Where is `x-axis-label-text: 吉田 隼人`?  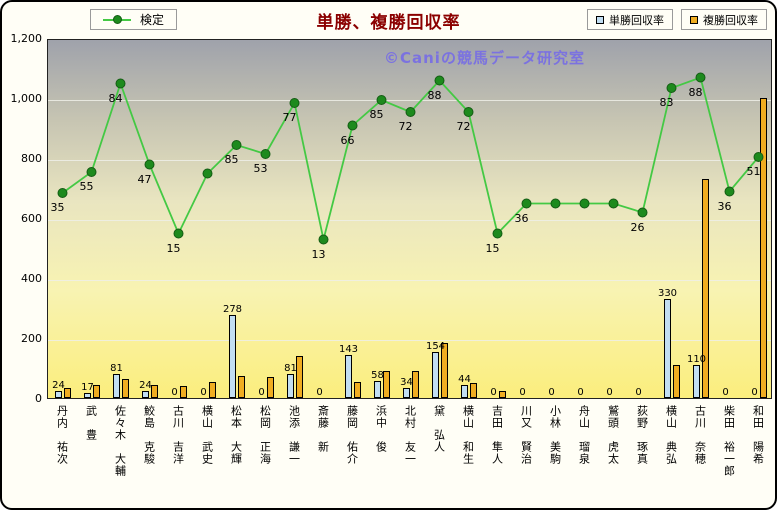
x-axis-label-text: 吉田 隼人 is located at coordinates (497, 435).